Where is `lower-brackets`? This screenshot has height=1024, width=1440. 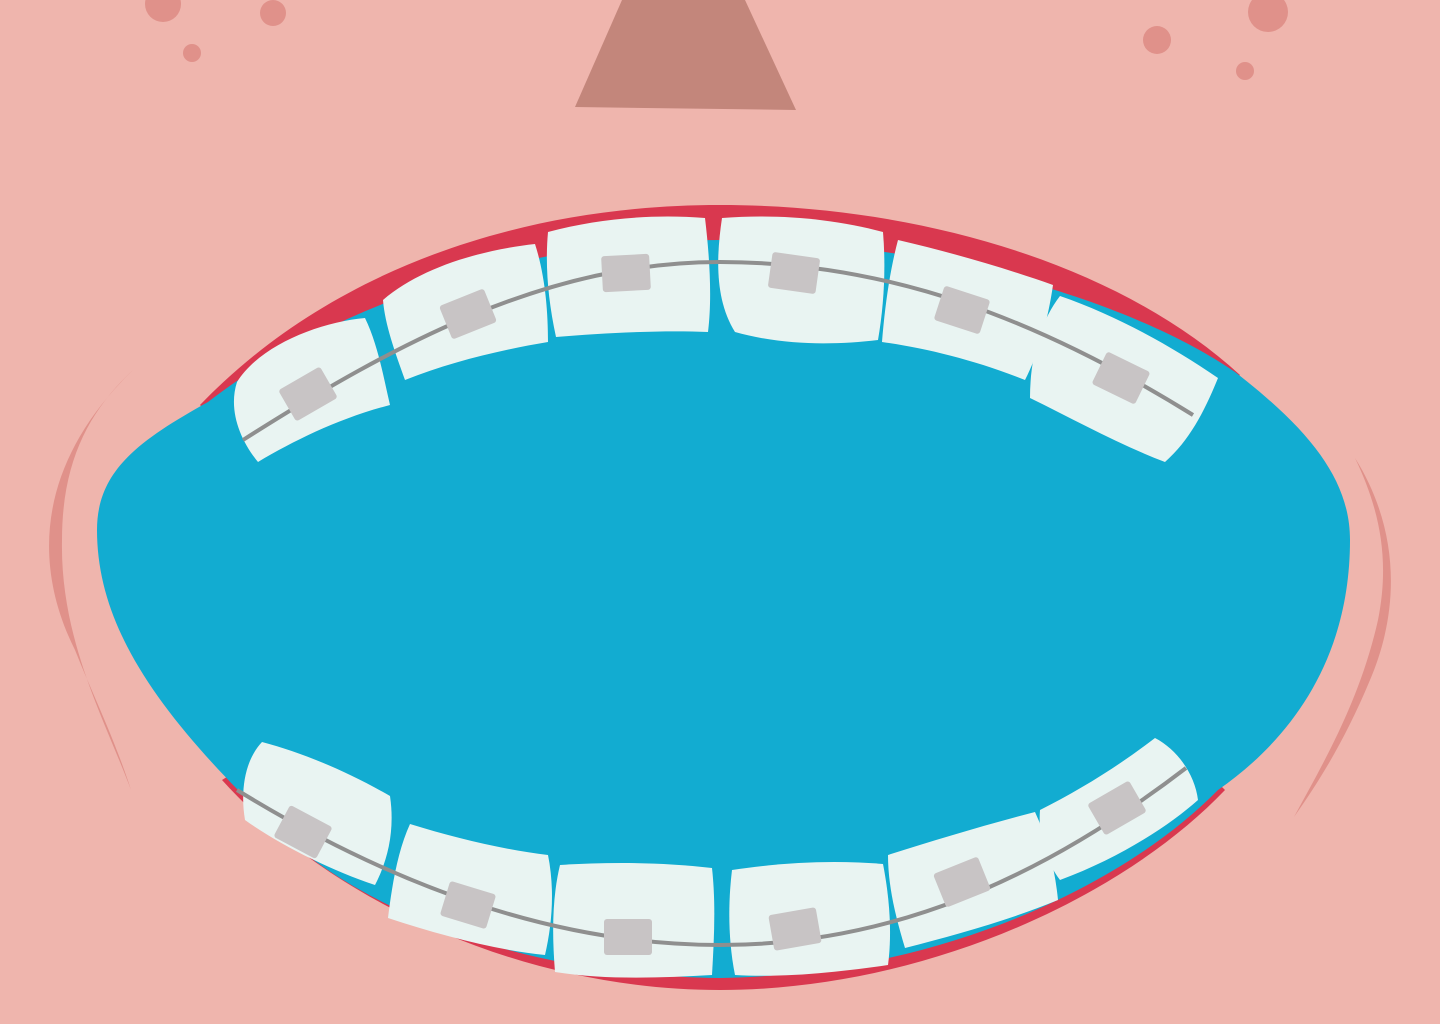
lower-brackets is located at coordinates (710, 868).